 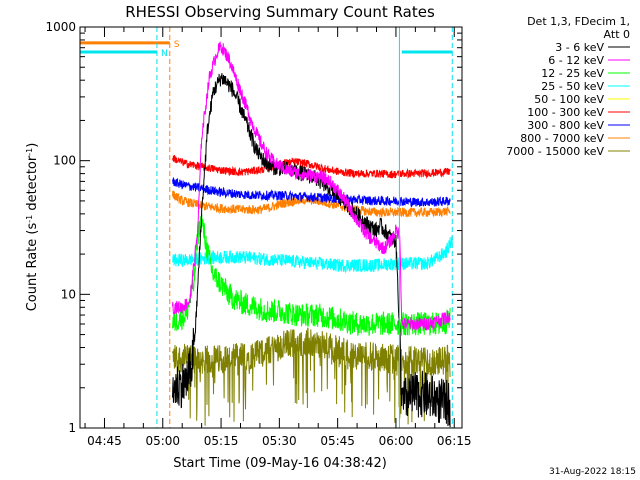 I want to click on timestamp: 31-Aug-2022 18:15, so click(x=592, y=472).